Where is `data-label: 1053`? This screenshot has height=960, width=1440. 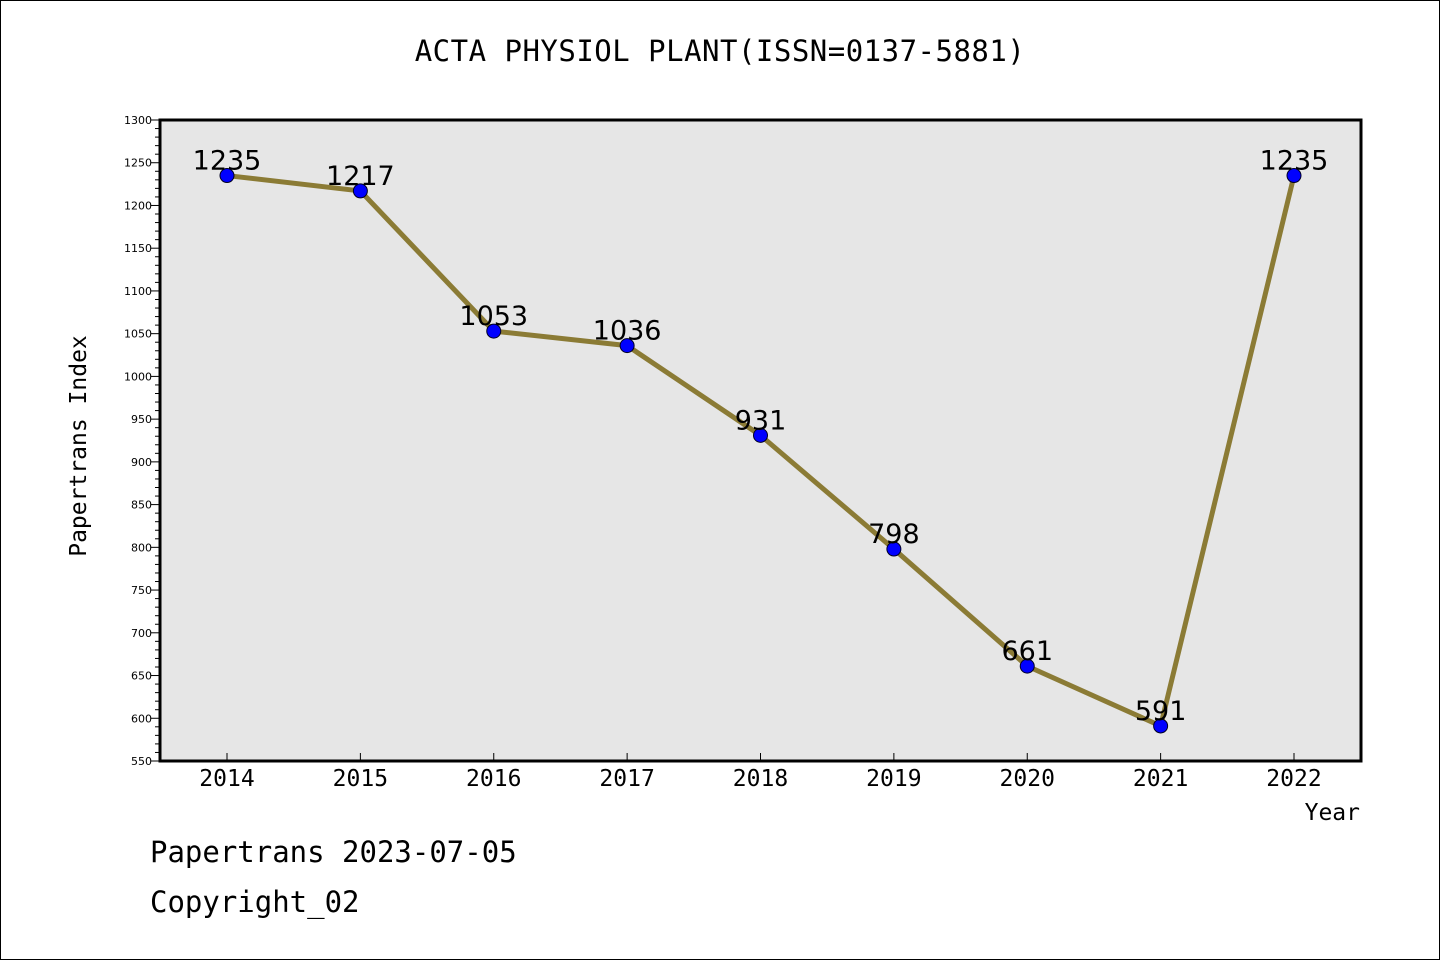
data-label: 1053 is located at coordinates (493, 316).